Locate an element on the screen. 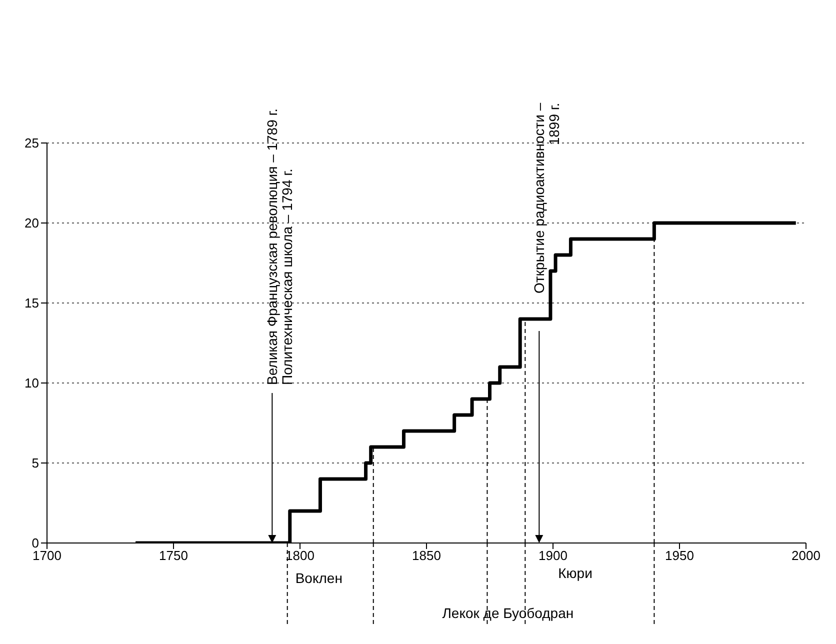 The height and width of the screenshot is (644, 836). y-tick-label: 25 is located at coordinates (31, 143).